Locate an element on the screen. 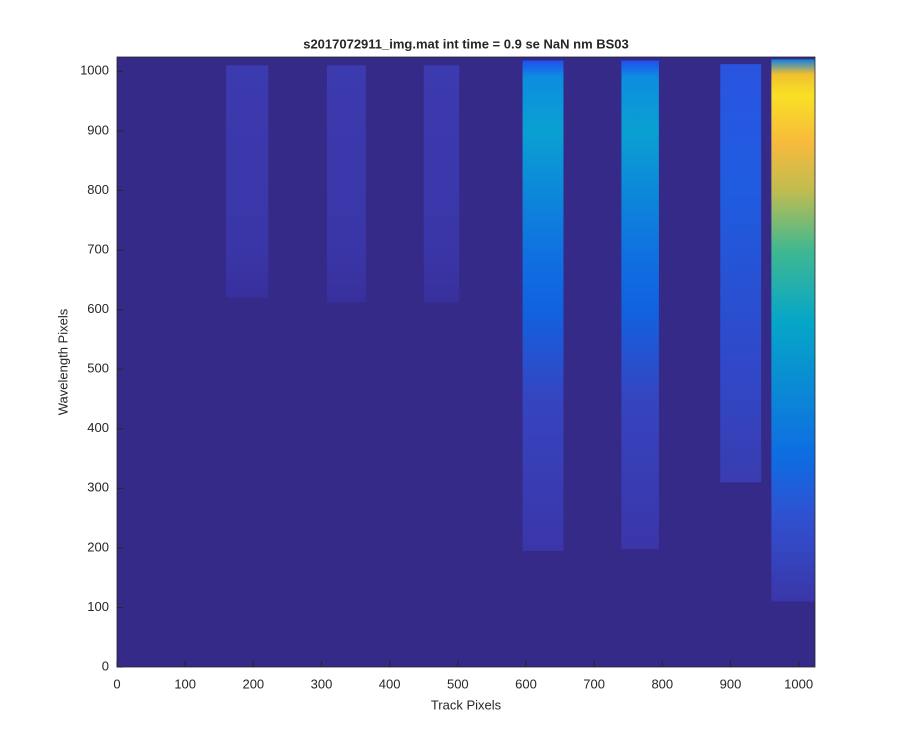 This screenshot has width=900, height=750. y-tick-label: 700 is located at coordinates (98, 248).